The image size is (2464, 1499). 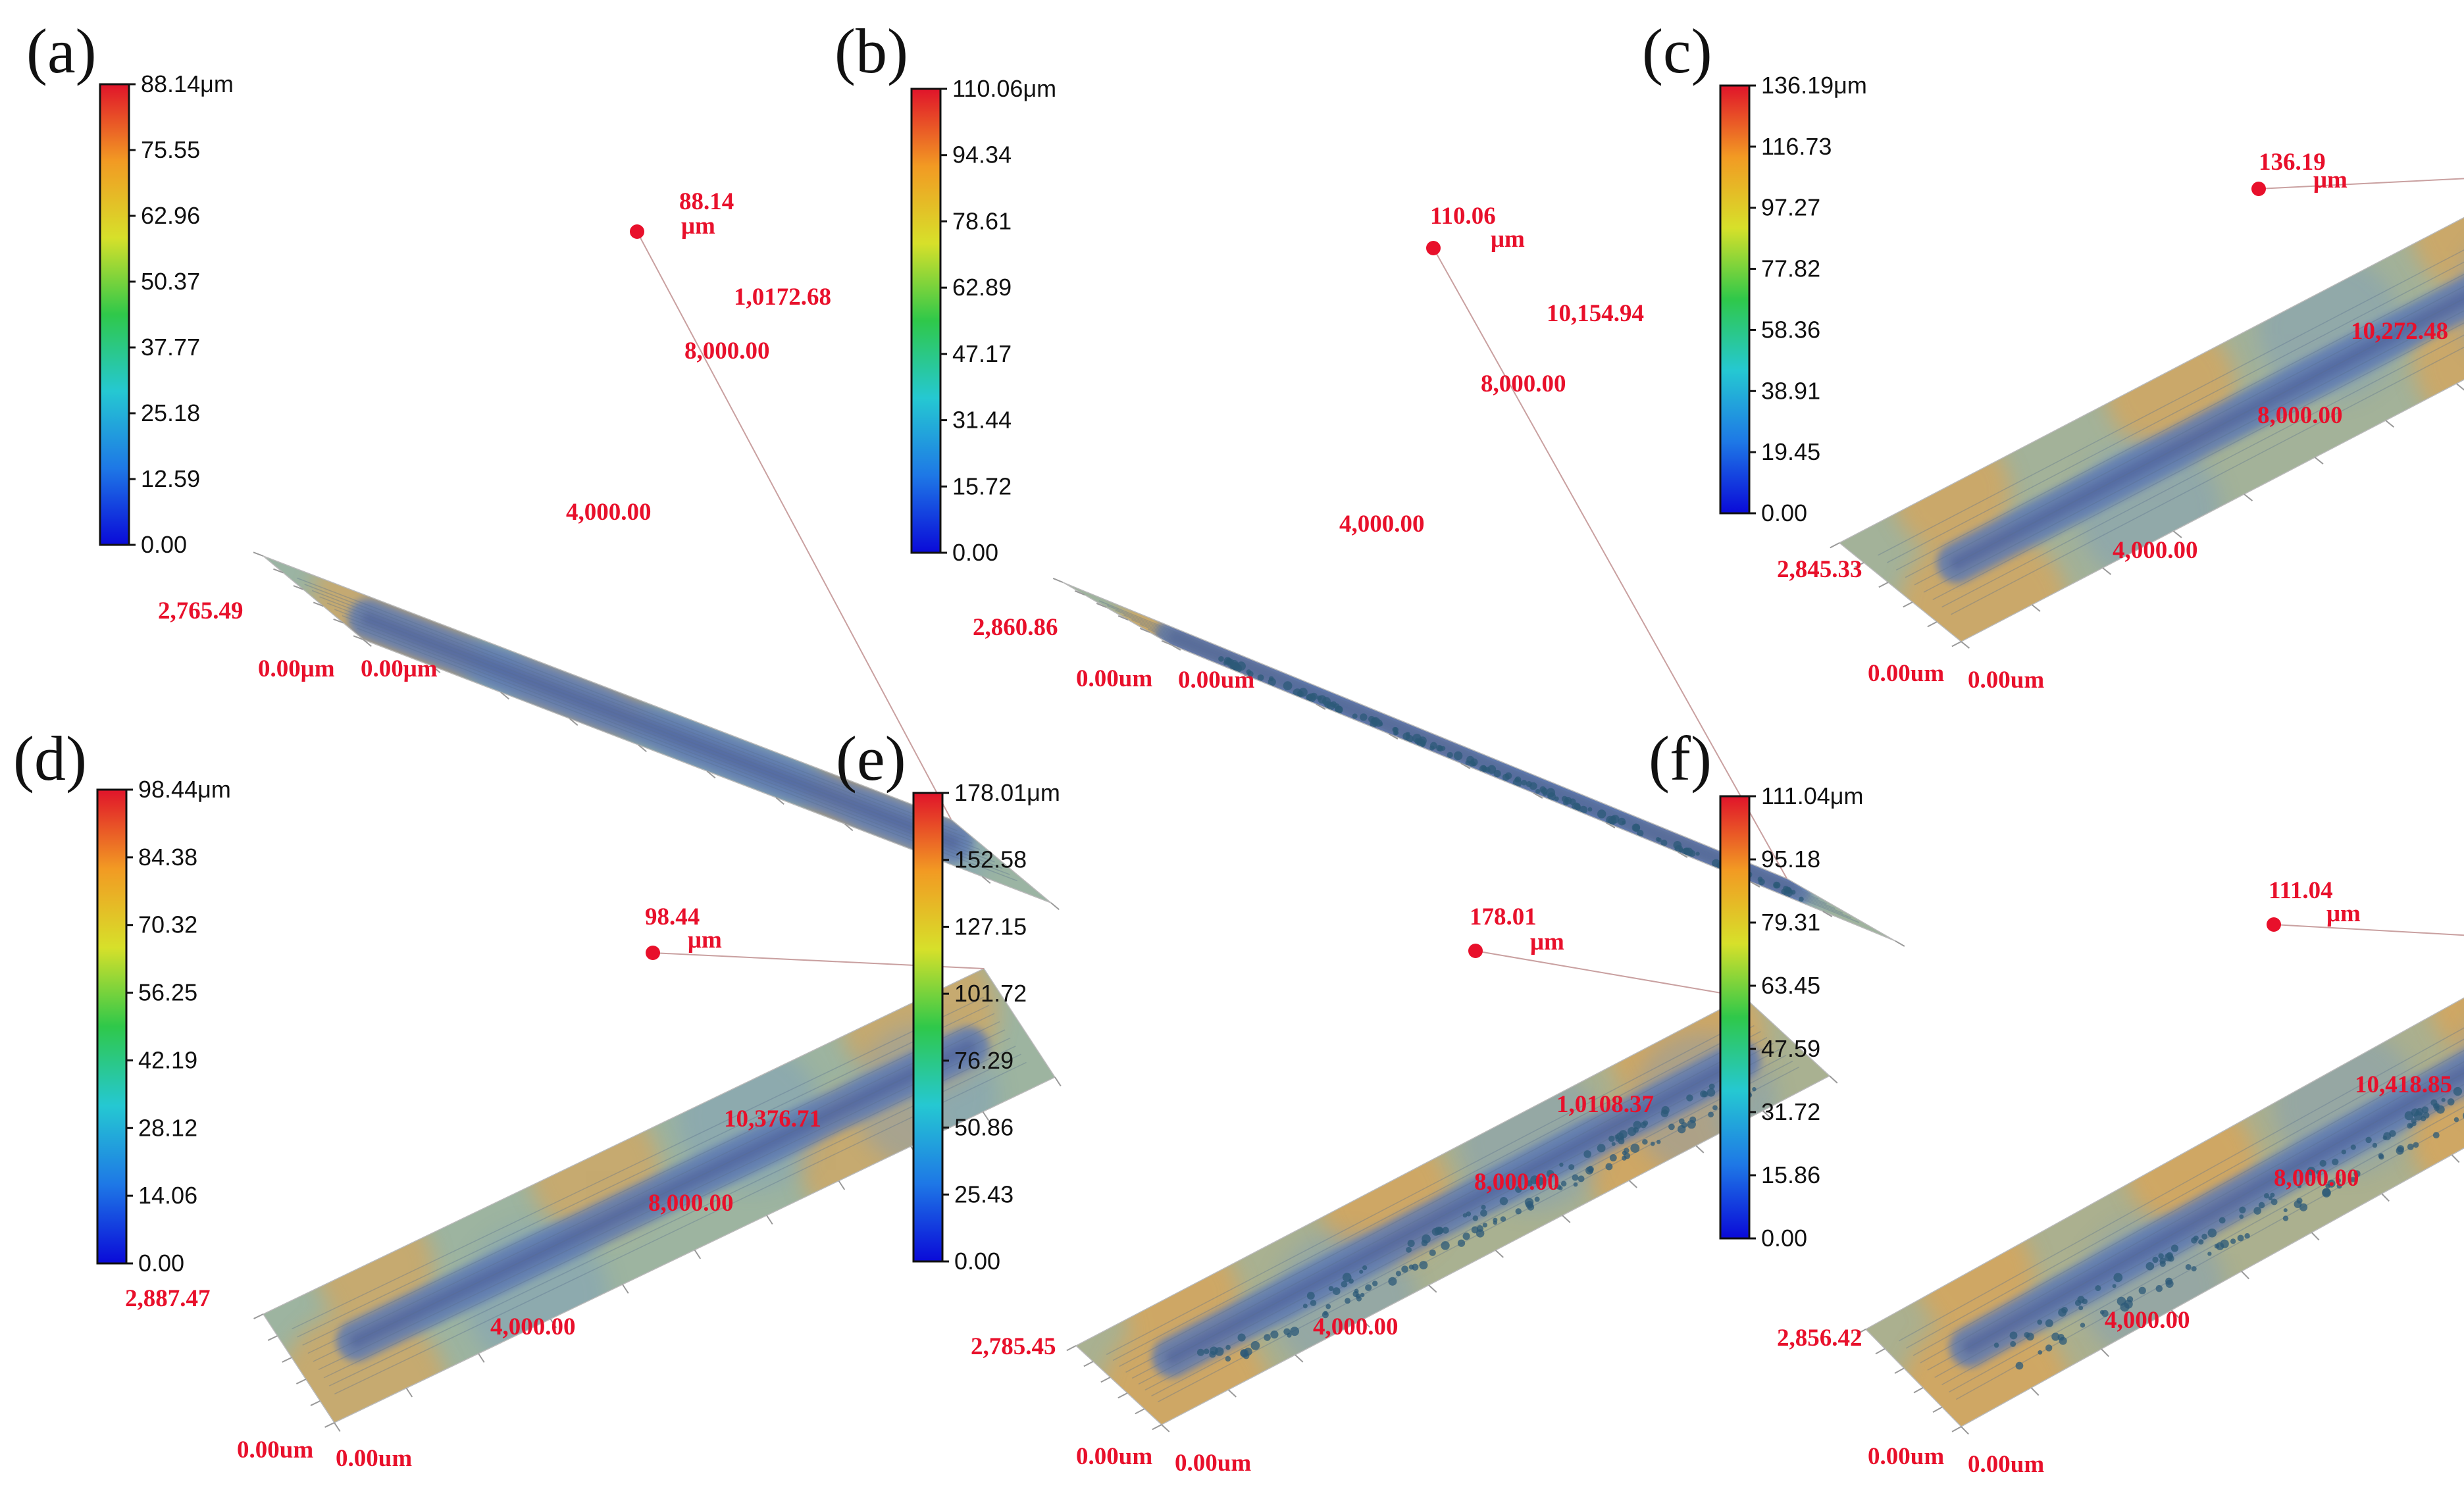 I want to click on width-axis-origin-label: 0.00μm, so click(x=296, y=668).